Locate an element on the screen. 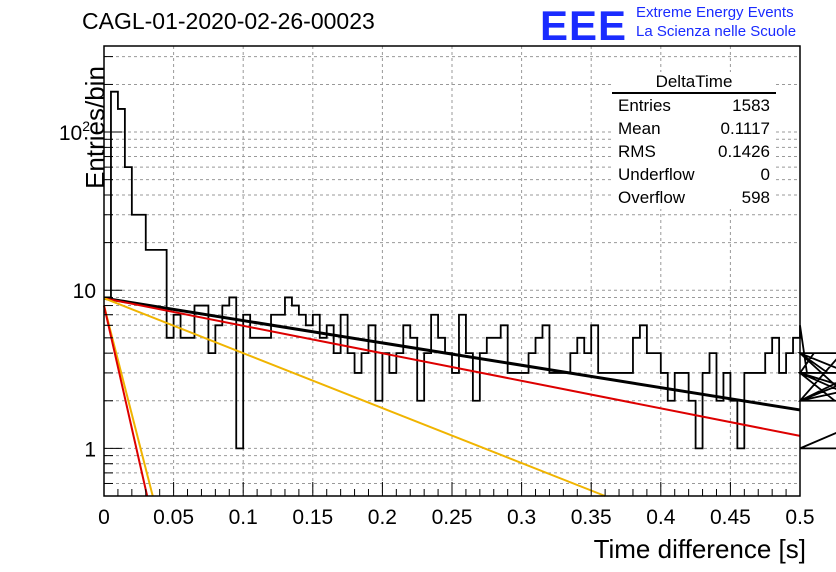  x-tick-label: 0.15 is located at coordinates (312, 517).